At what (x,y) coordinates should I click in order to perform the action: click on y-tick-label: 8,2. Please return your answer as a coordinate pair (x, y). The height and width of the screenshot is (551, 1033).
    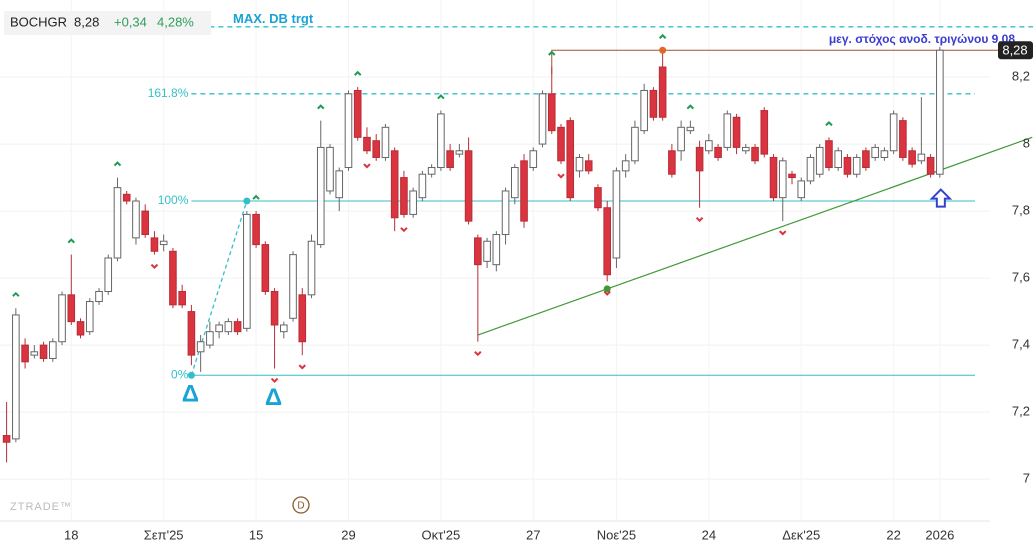
    Looking at the image, I should click on (1021, 75).